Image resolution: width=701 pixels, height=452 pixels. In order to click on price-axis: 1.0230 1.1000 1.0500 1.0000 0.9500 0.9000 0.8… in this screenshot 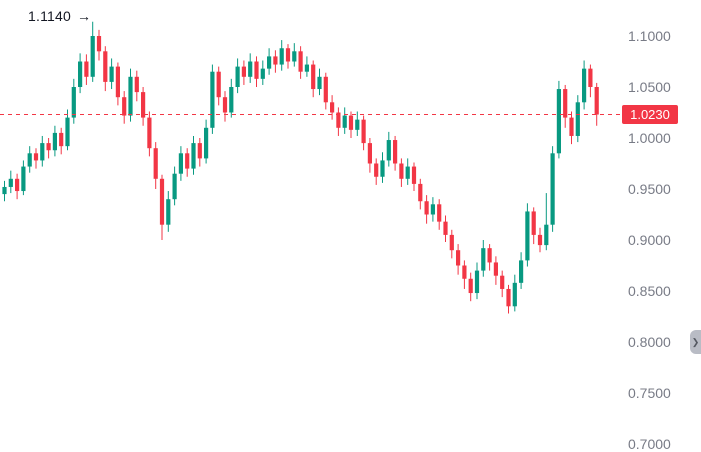, I will do `click(660, 226)`.